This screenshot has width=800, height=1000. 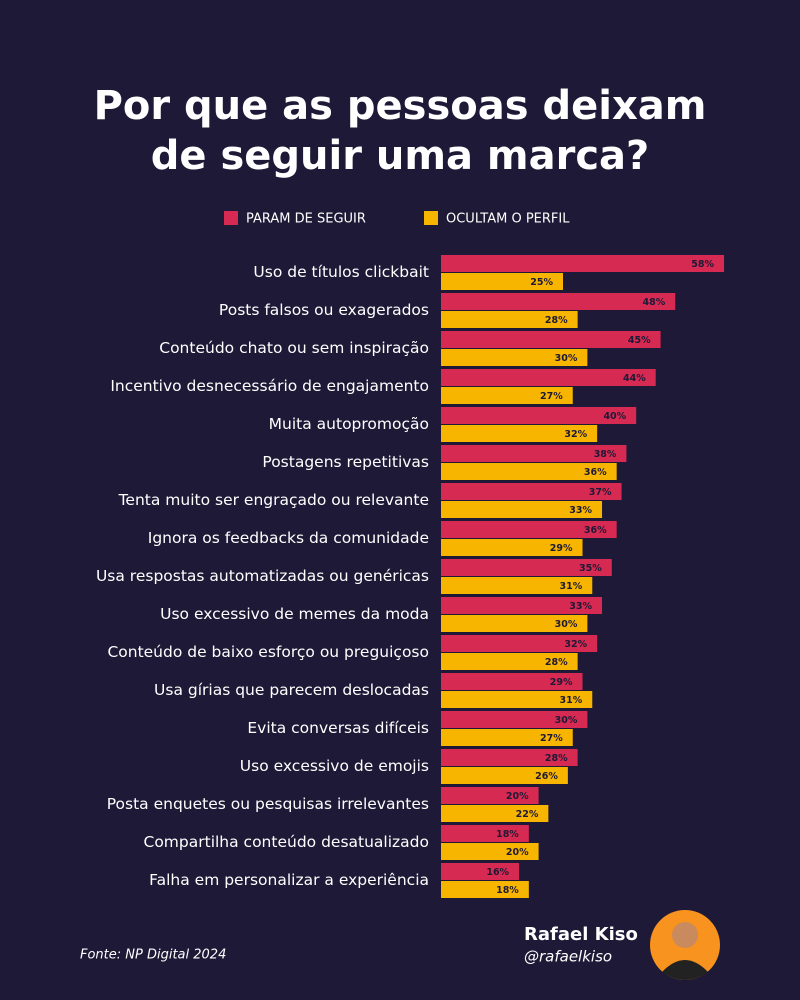 What do you see at coordinates (334, 766) in the screenshot?
I see `category-label: Uso excessivo de emojis` at bounding box center [334, 766].